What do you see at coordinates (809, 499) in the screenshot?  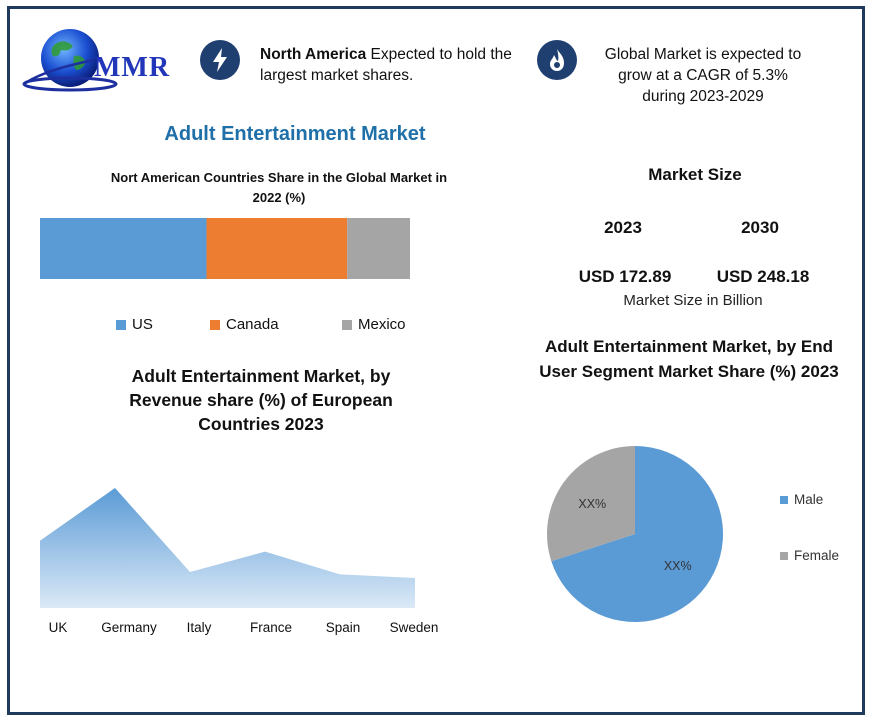 I see `pie-legend-label-male: Male` at bounding box center [809, 499].